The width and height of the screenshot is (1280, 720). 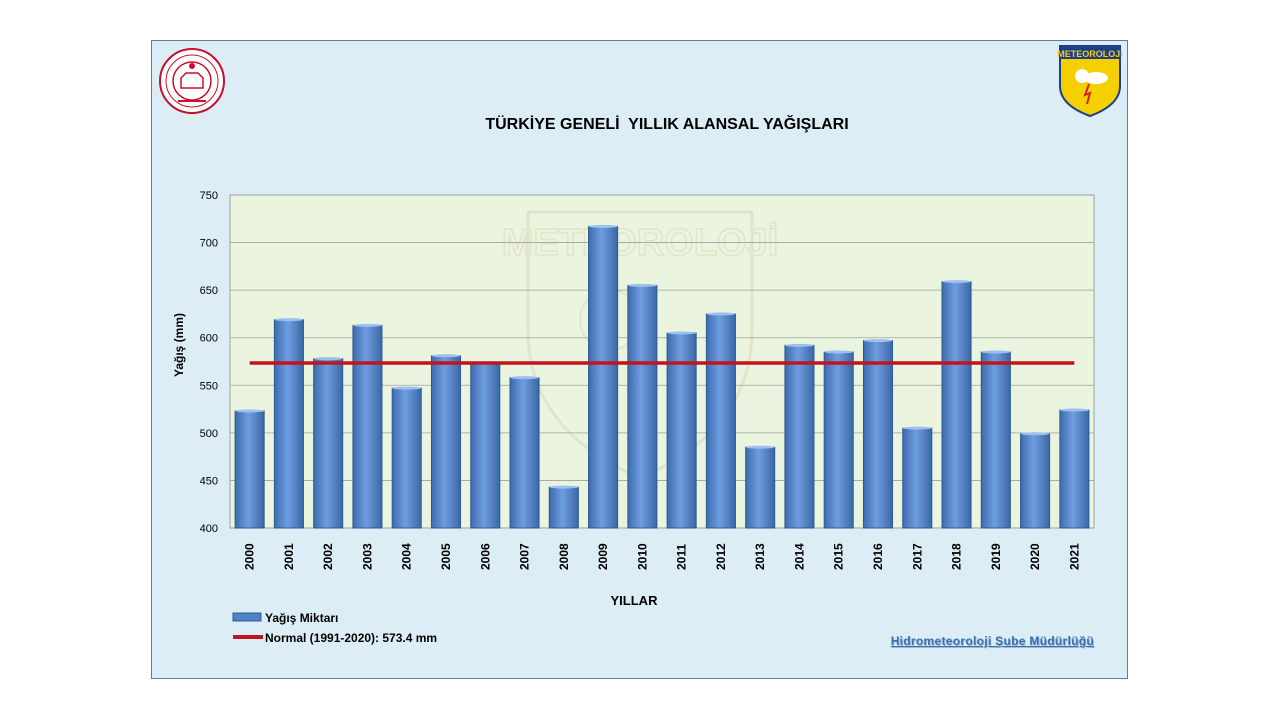 What do you see at coordinates (209, 434) in the screenshot?
I see `y-tick-label: 500` at bounding box center [209, 434].